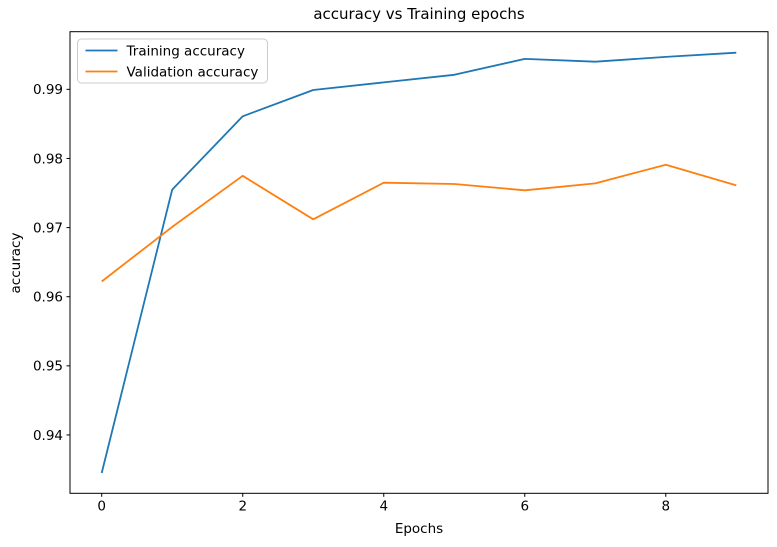  What do you see at coordinates (665, 506) in the screenshot?
I see `x-tick-label: 8` at bounding box center [665, 506].